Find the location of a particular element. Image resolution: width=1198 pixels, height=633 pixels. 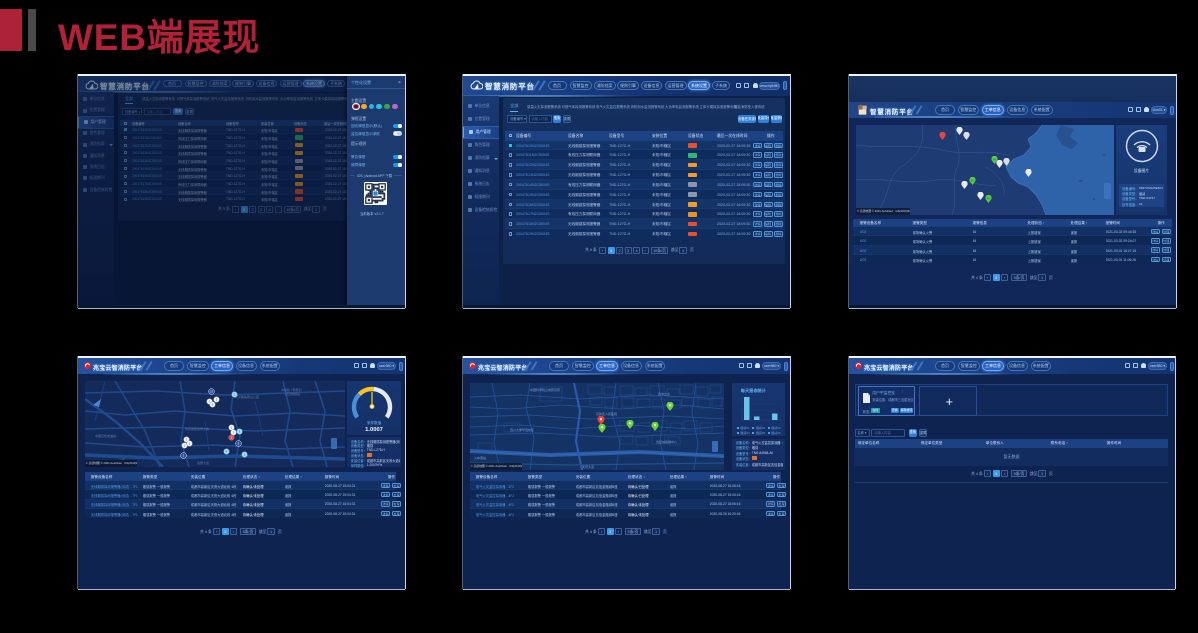

svg-text: 火车南站 is located at coordinates (480, 457).